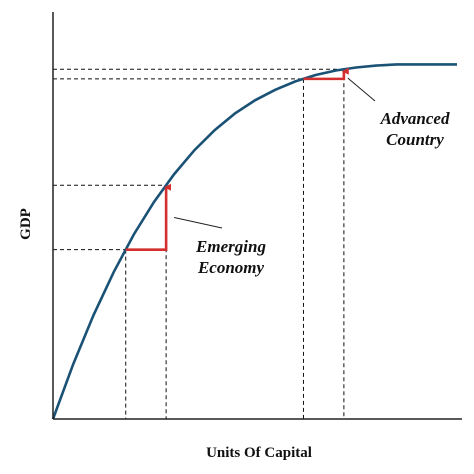 The width and height of the screenshot is (474, 474). What do you see at coordinates (230, 246) in the screenshot?
I see `annotation-label-line: Emerging` at bounding box center [230, 246].